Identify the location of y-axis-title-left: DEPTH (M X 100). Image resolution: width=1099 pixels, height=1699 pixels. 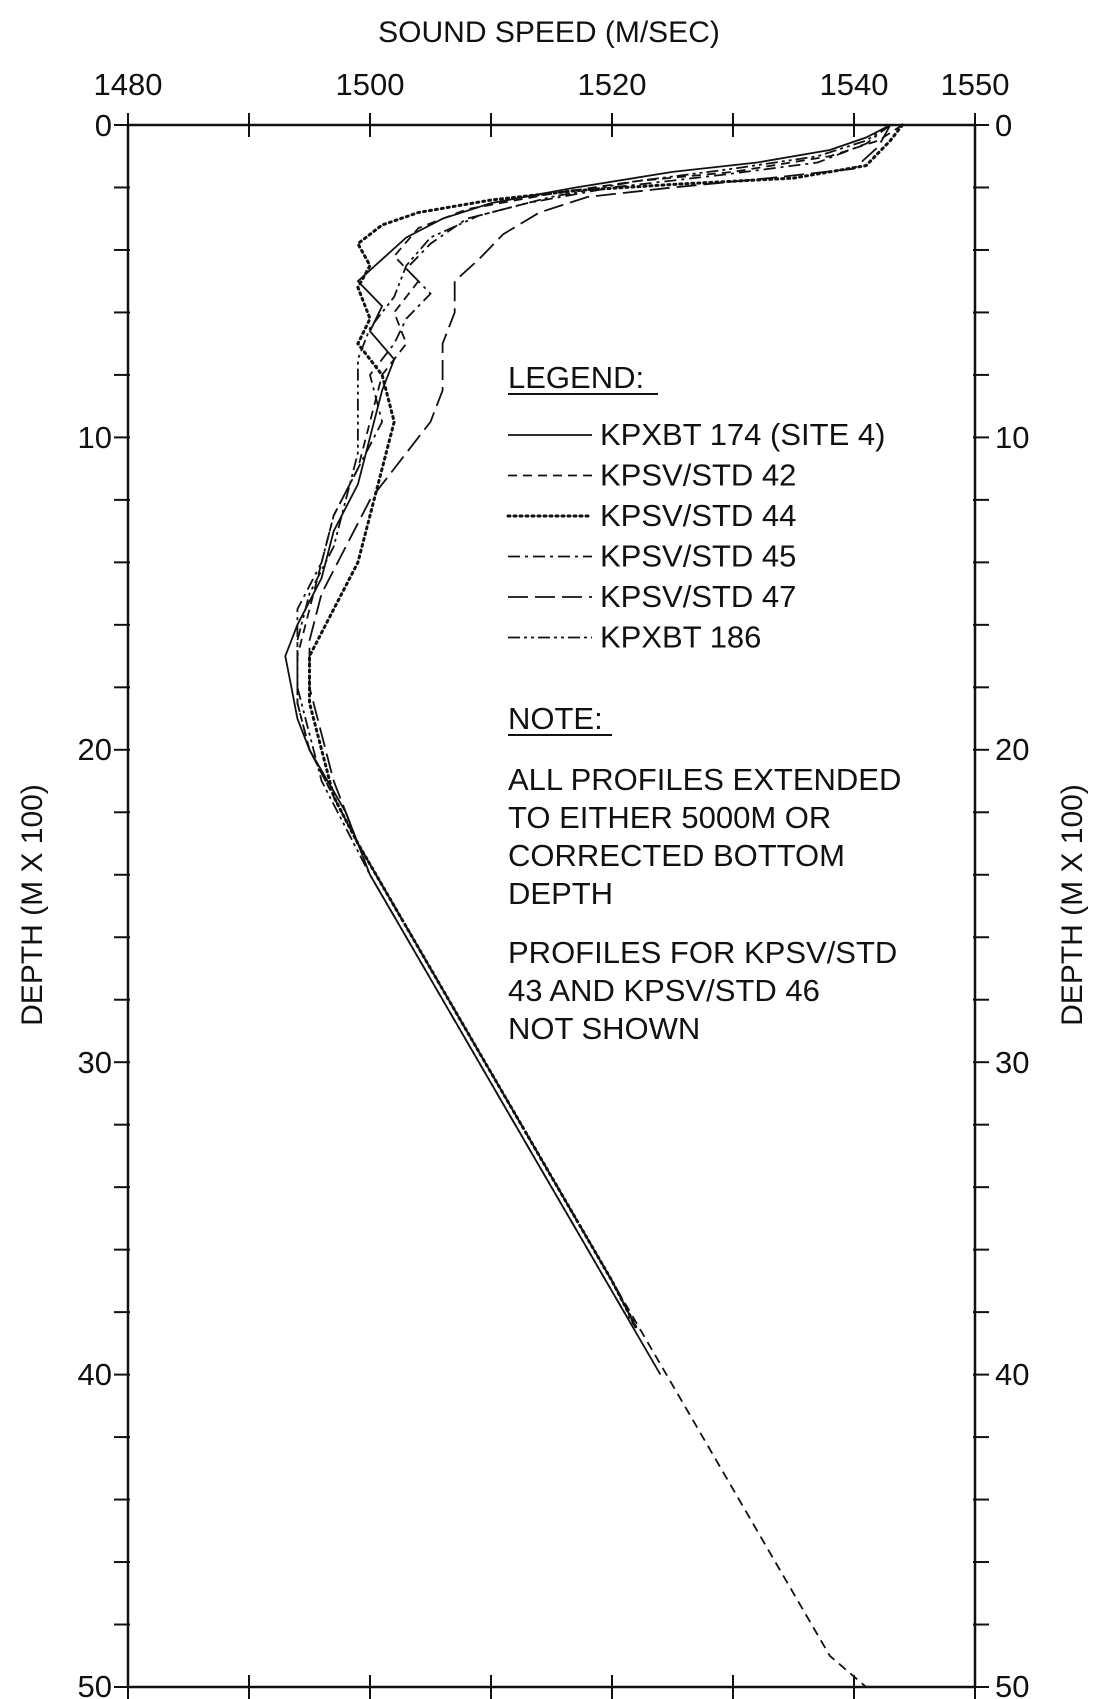
(32, 905).